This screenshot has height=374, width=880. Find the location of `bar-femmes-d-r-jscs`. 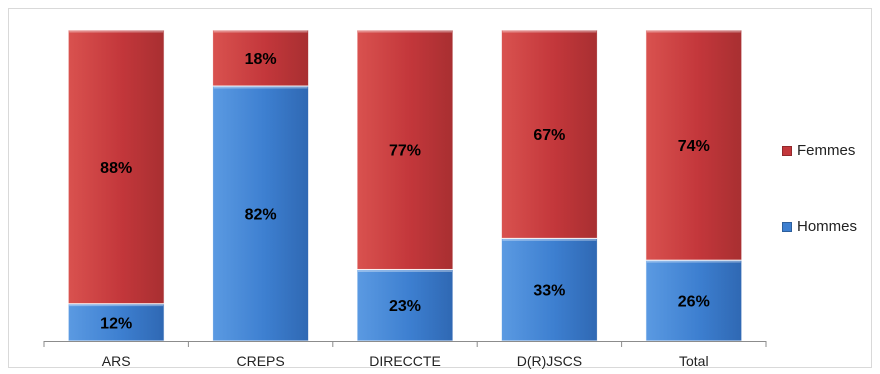

bar-femmes-d-r-jscs is located at coordinates (549, 134).